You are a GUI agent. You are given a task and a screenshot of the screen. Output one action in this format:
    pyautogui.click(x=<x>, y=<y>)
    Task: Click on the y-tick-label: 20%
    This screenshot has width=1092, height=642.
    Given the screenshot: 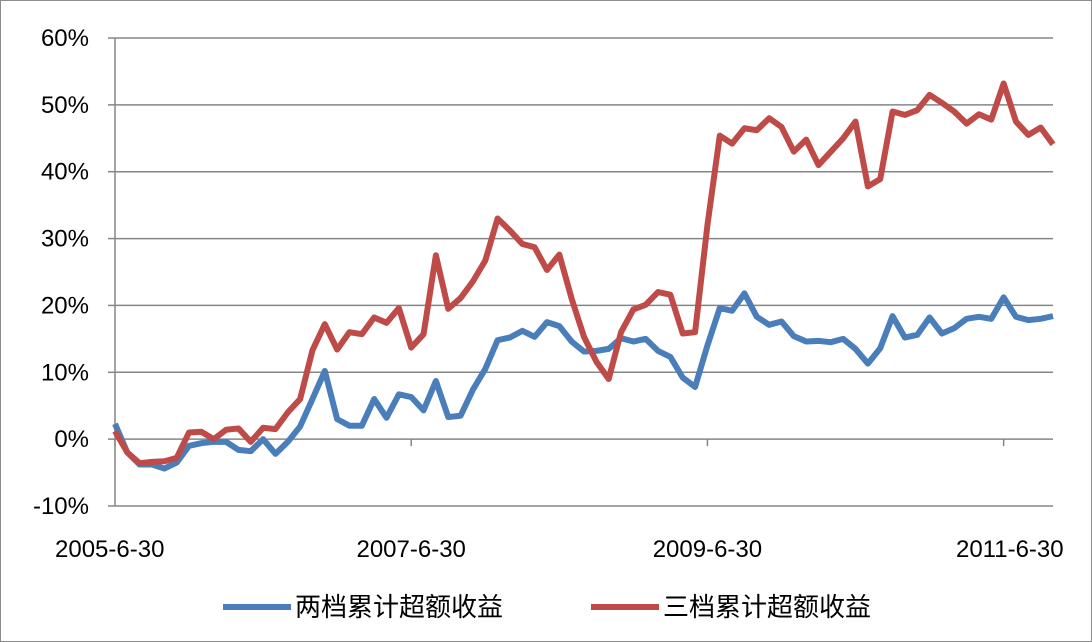 What is the action you would take?
    pyautogui.click(x=65, y=305)
    